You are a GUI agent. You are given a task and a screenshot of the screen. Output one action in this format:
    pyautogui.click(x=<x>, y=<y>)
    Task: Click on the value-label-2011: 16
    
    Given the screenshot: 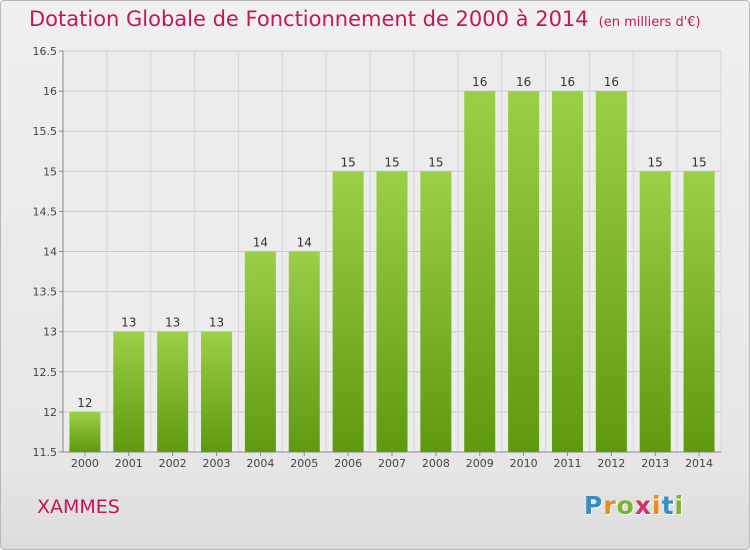 What is the action you would take?
    pyautogui.click(x=567, y=82)
    